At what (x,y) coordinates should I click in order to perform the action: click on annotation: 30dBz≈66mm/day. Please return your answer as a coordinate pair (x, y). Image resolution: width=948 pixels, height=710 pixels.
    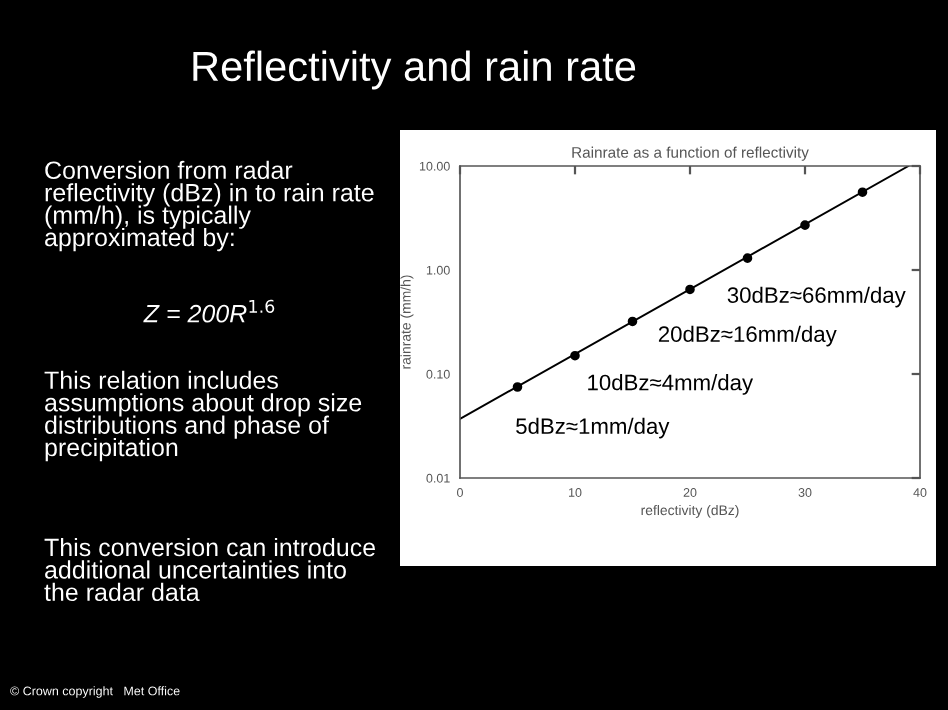
    Looking at the image, I should click on (816, 297).